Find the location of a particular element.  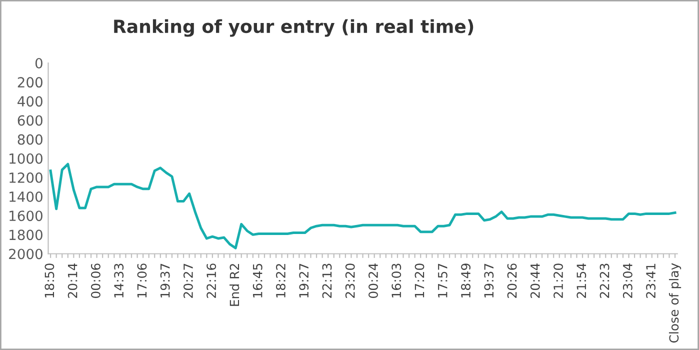

x-tick-label: 16:03 is located at coordinates (397, 281).